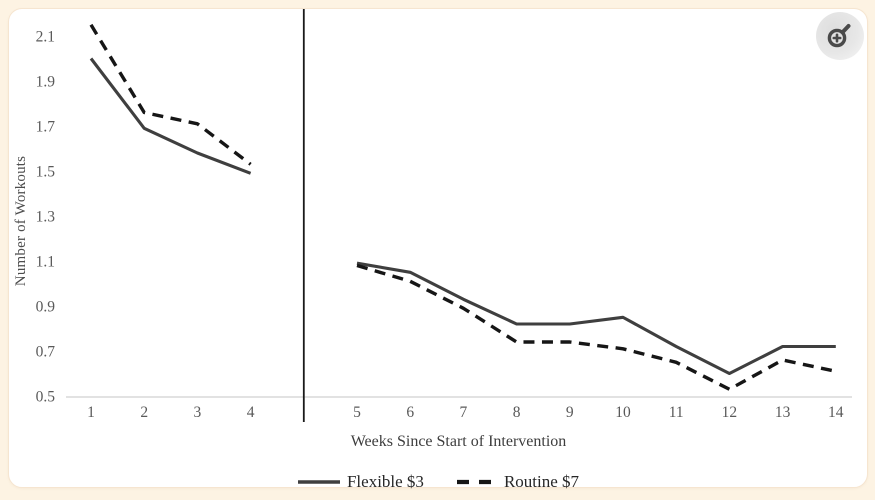 The image size is (875, 500). I want to click on y-axis-title: Number of Workouts, so click(21, 221).